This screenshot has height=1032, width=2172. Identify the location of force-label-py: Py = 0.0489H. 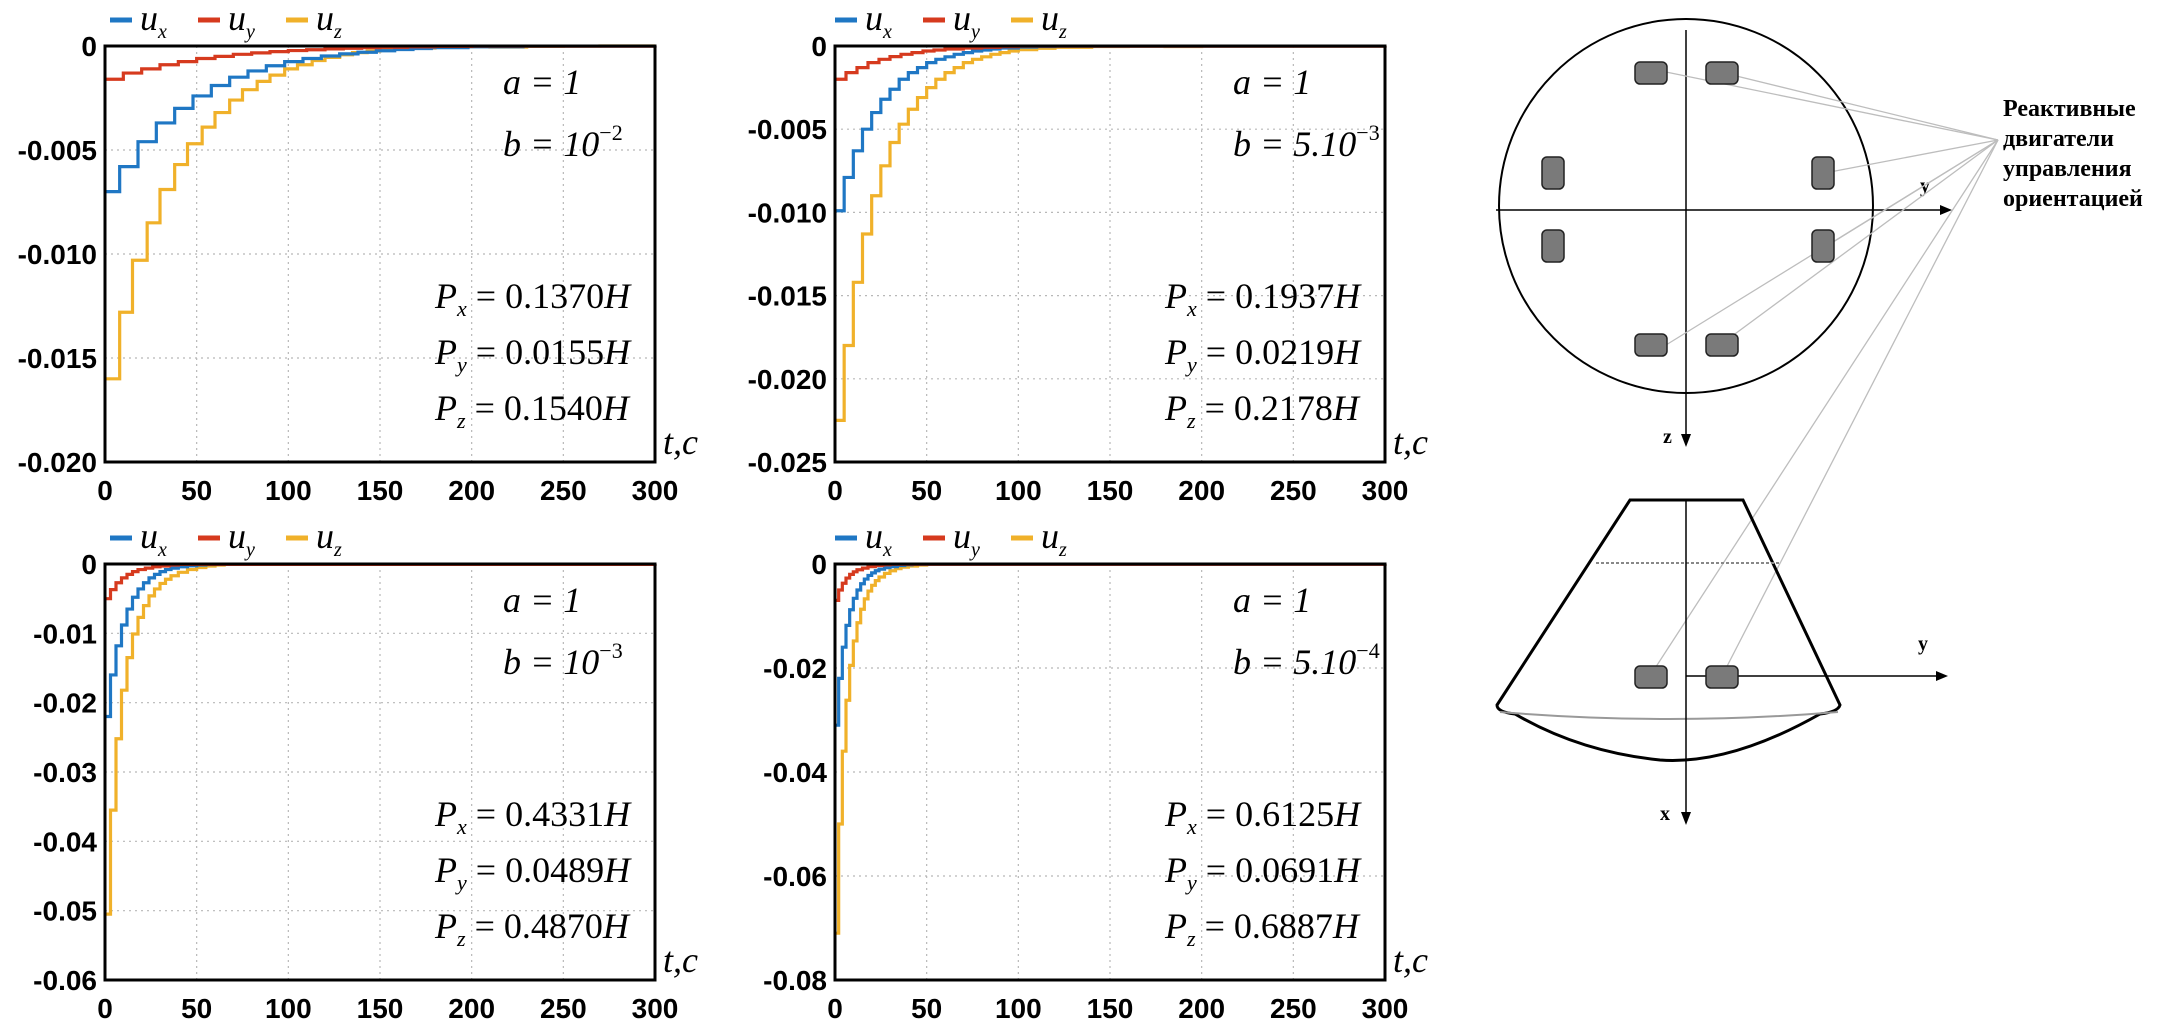
(533, 872).